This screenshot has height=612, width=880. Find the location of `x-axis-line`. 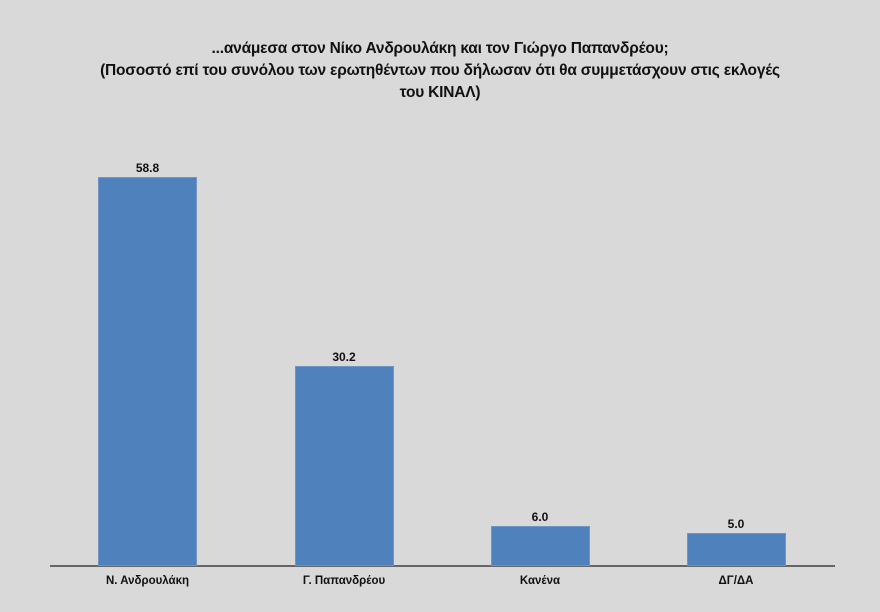

x-axis-line is located at coordinates (442, 566).